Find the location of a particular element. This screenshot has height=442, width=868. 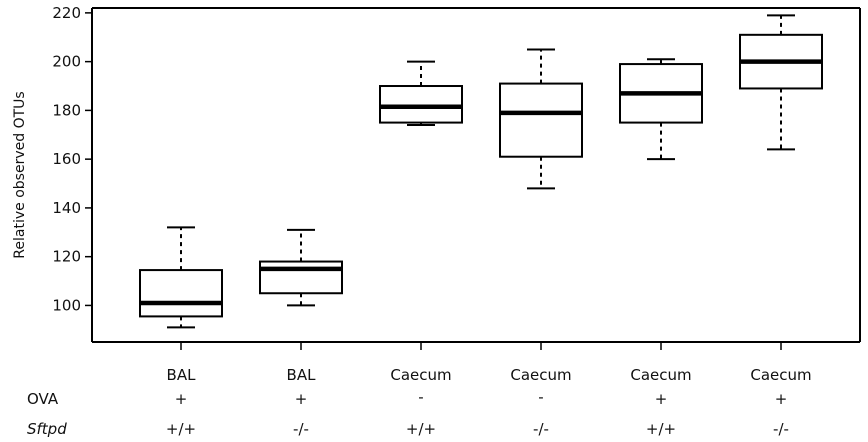

y-tick-label: 100 is located at coordinates (66, 305).